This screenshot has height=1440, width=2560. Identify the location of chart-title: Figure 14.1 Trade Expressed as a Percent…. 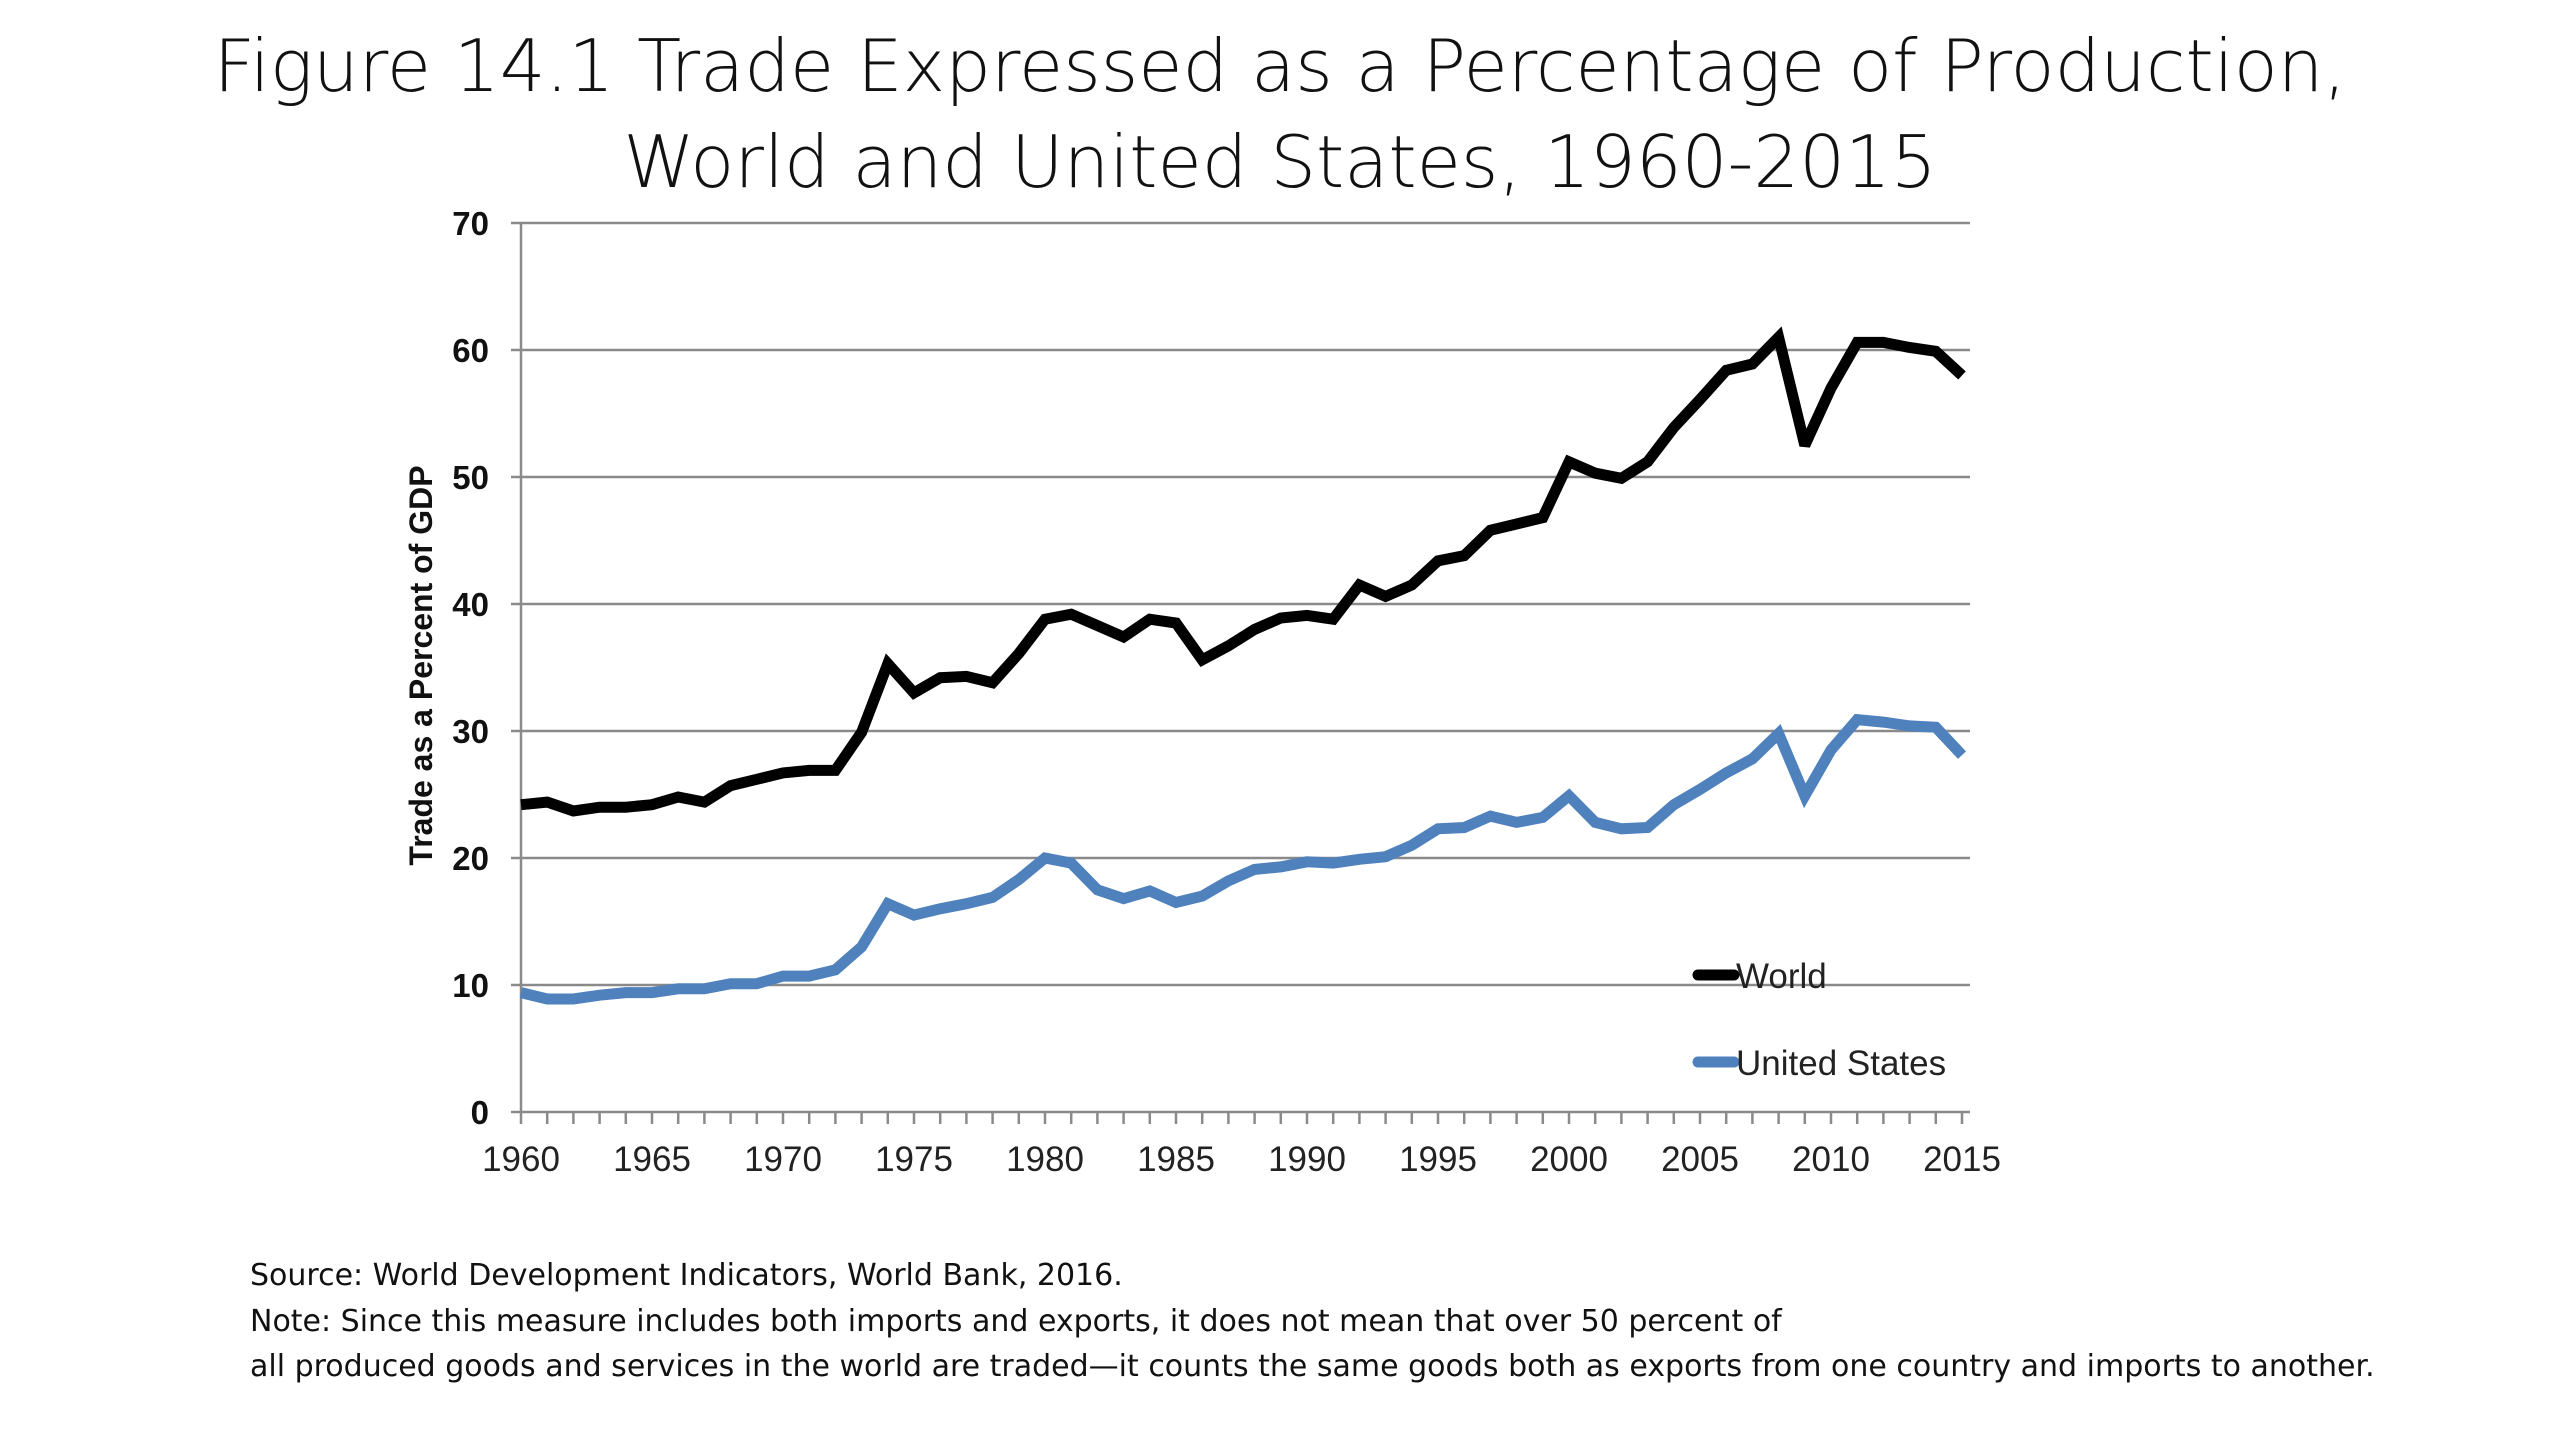
(1280, 114).